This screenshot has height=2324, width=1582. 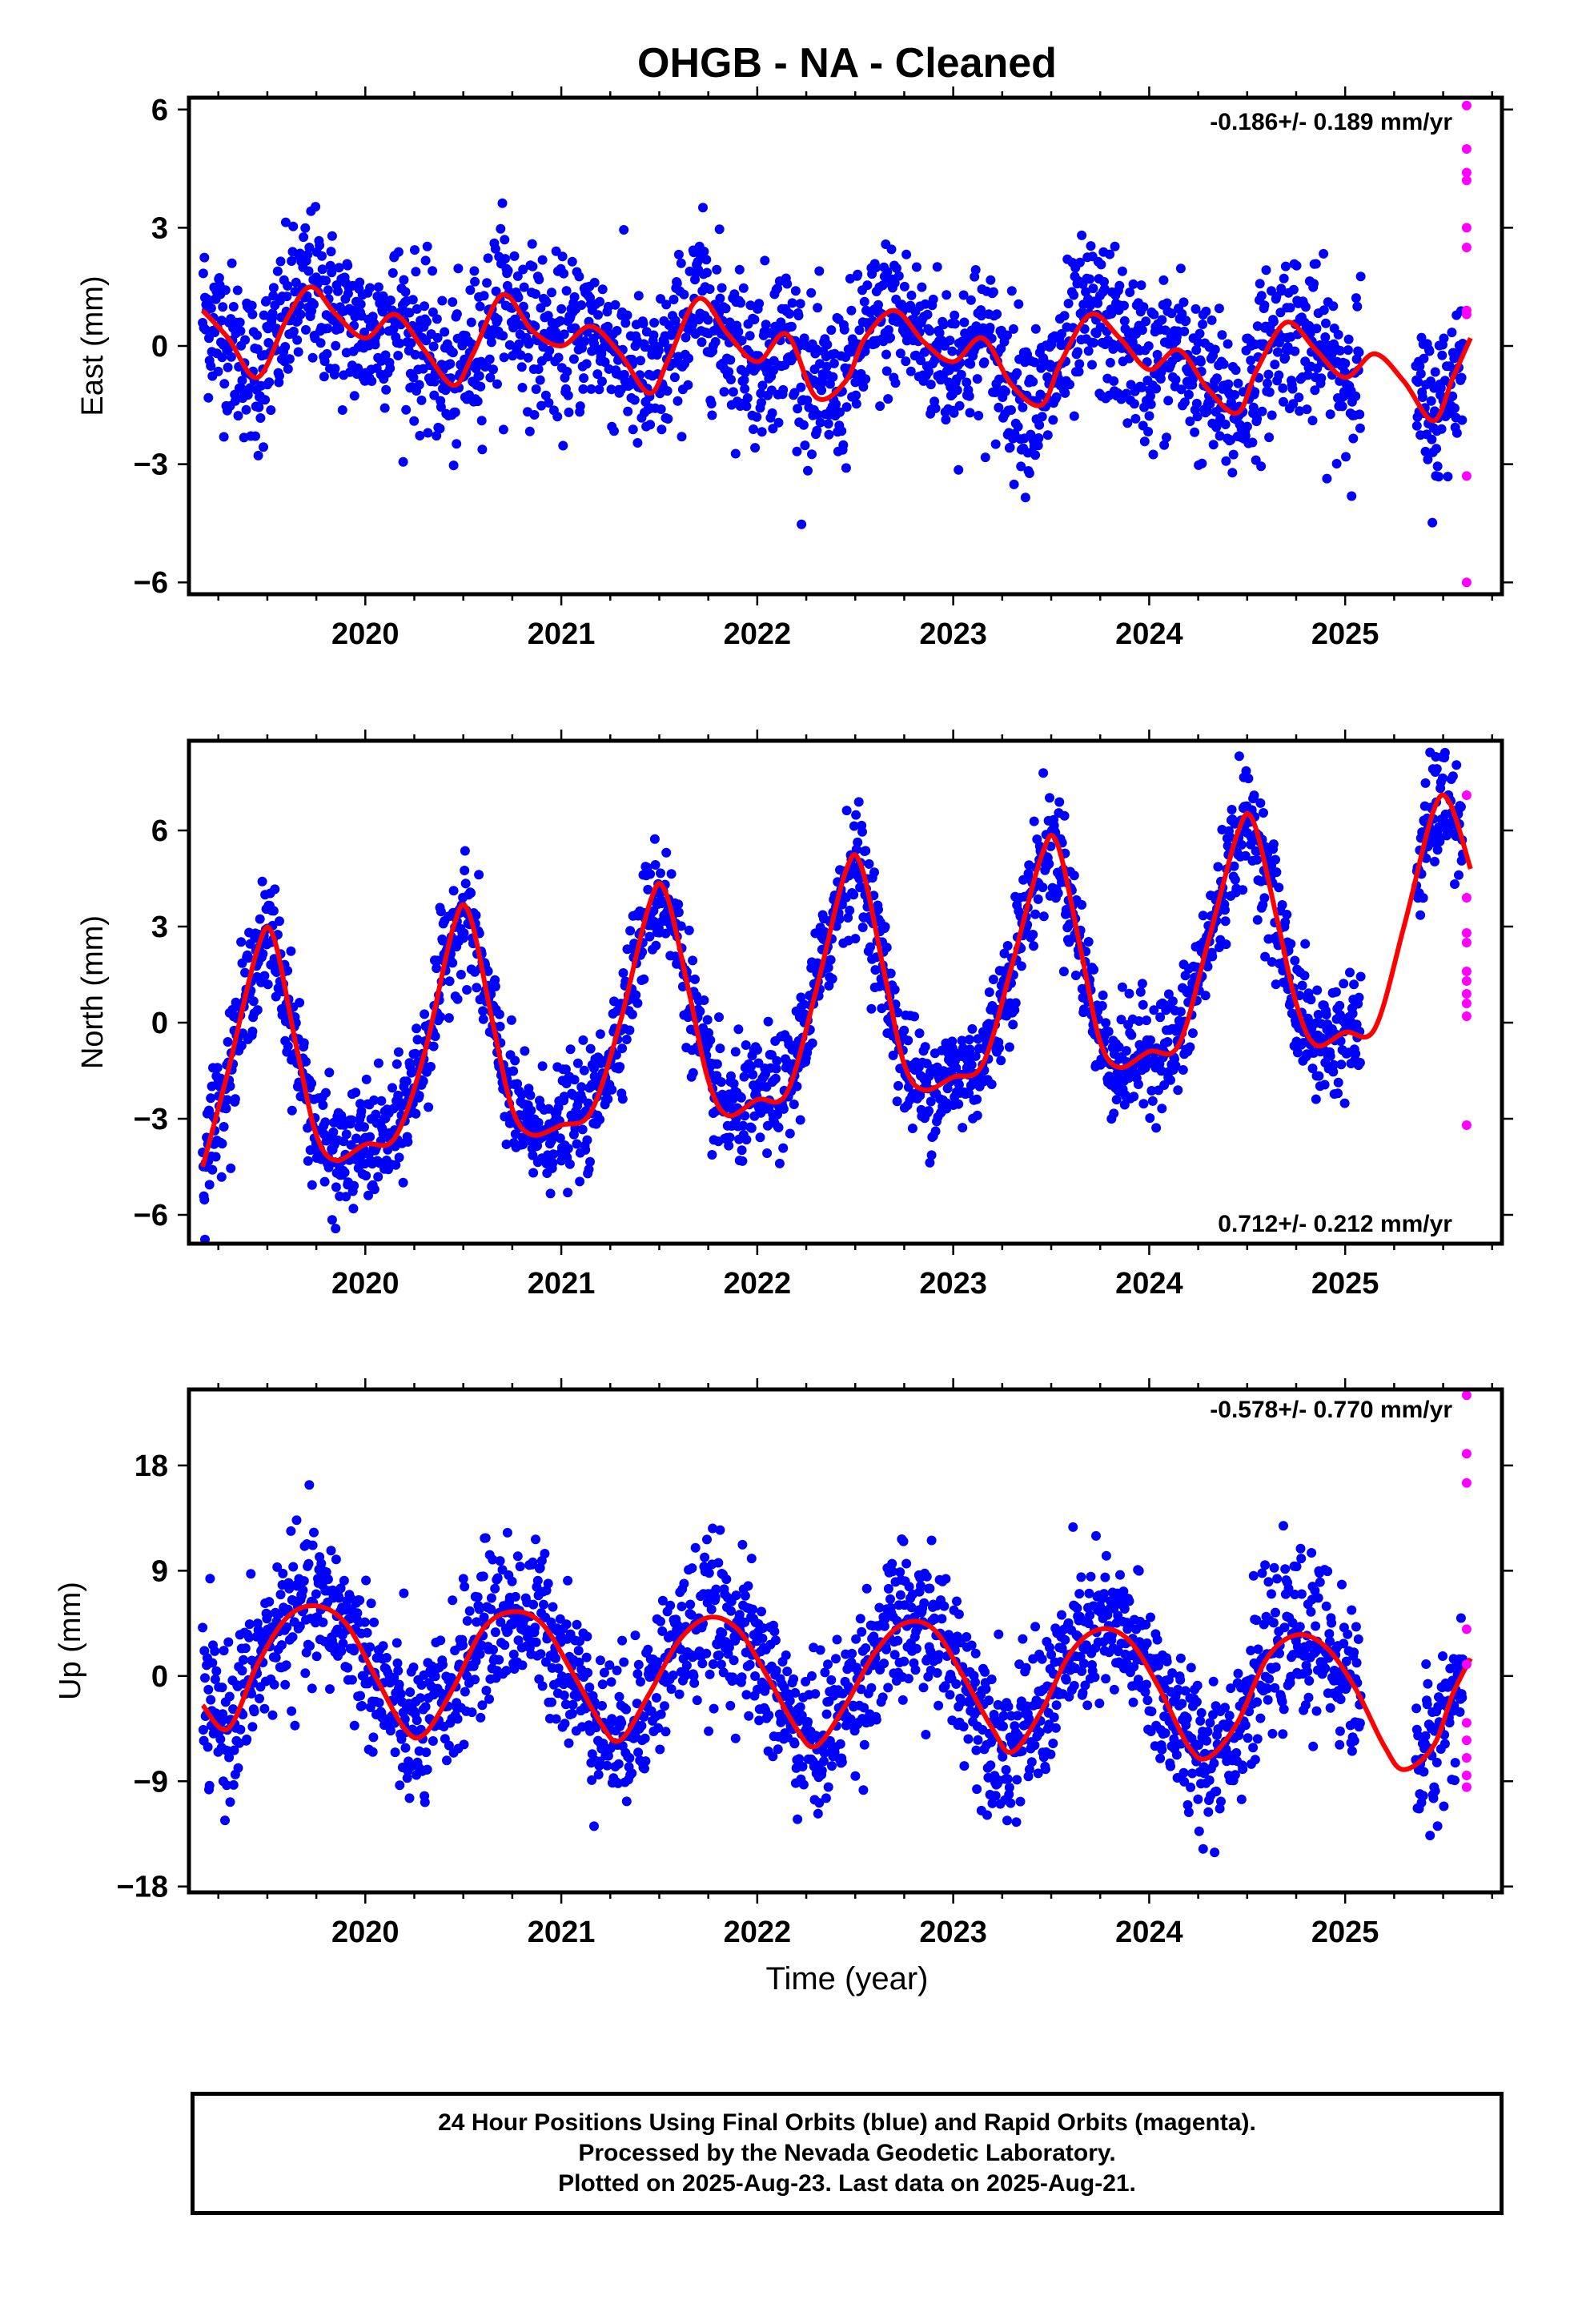 What do you see at coordinates (159, 111) in the screenshot?
I see `east-ytick-label: 6` at bounding box center [159, 111].